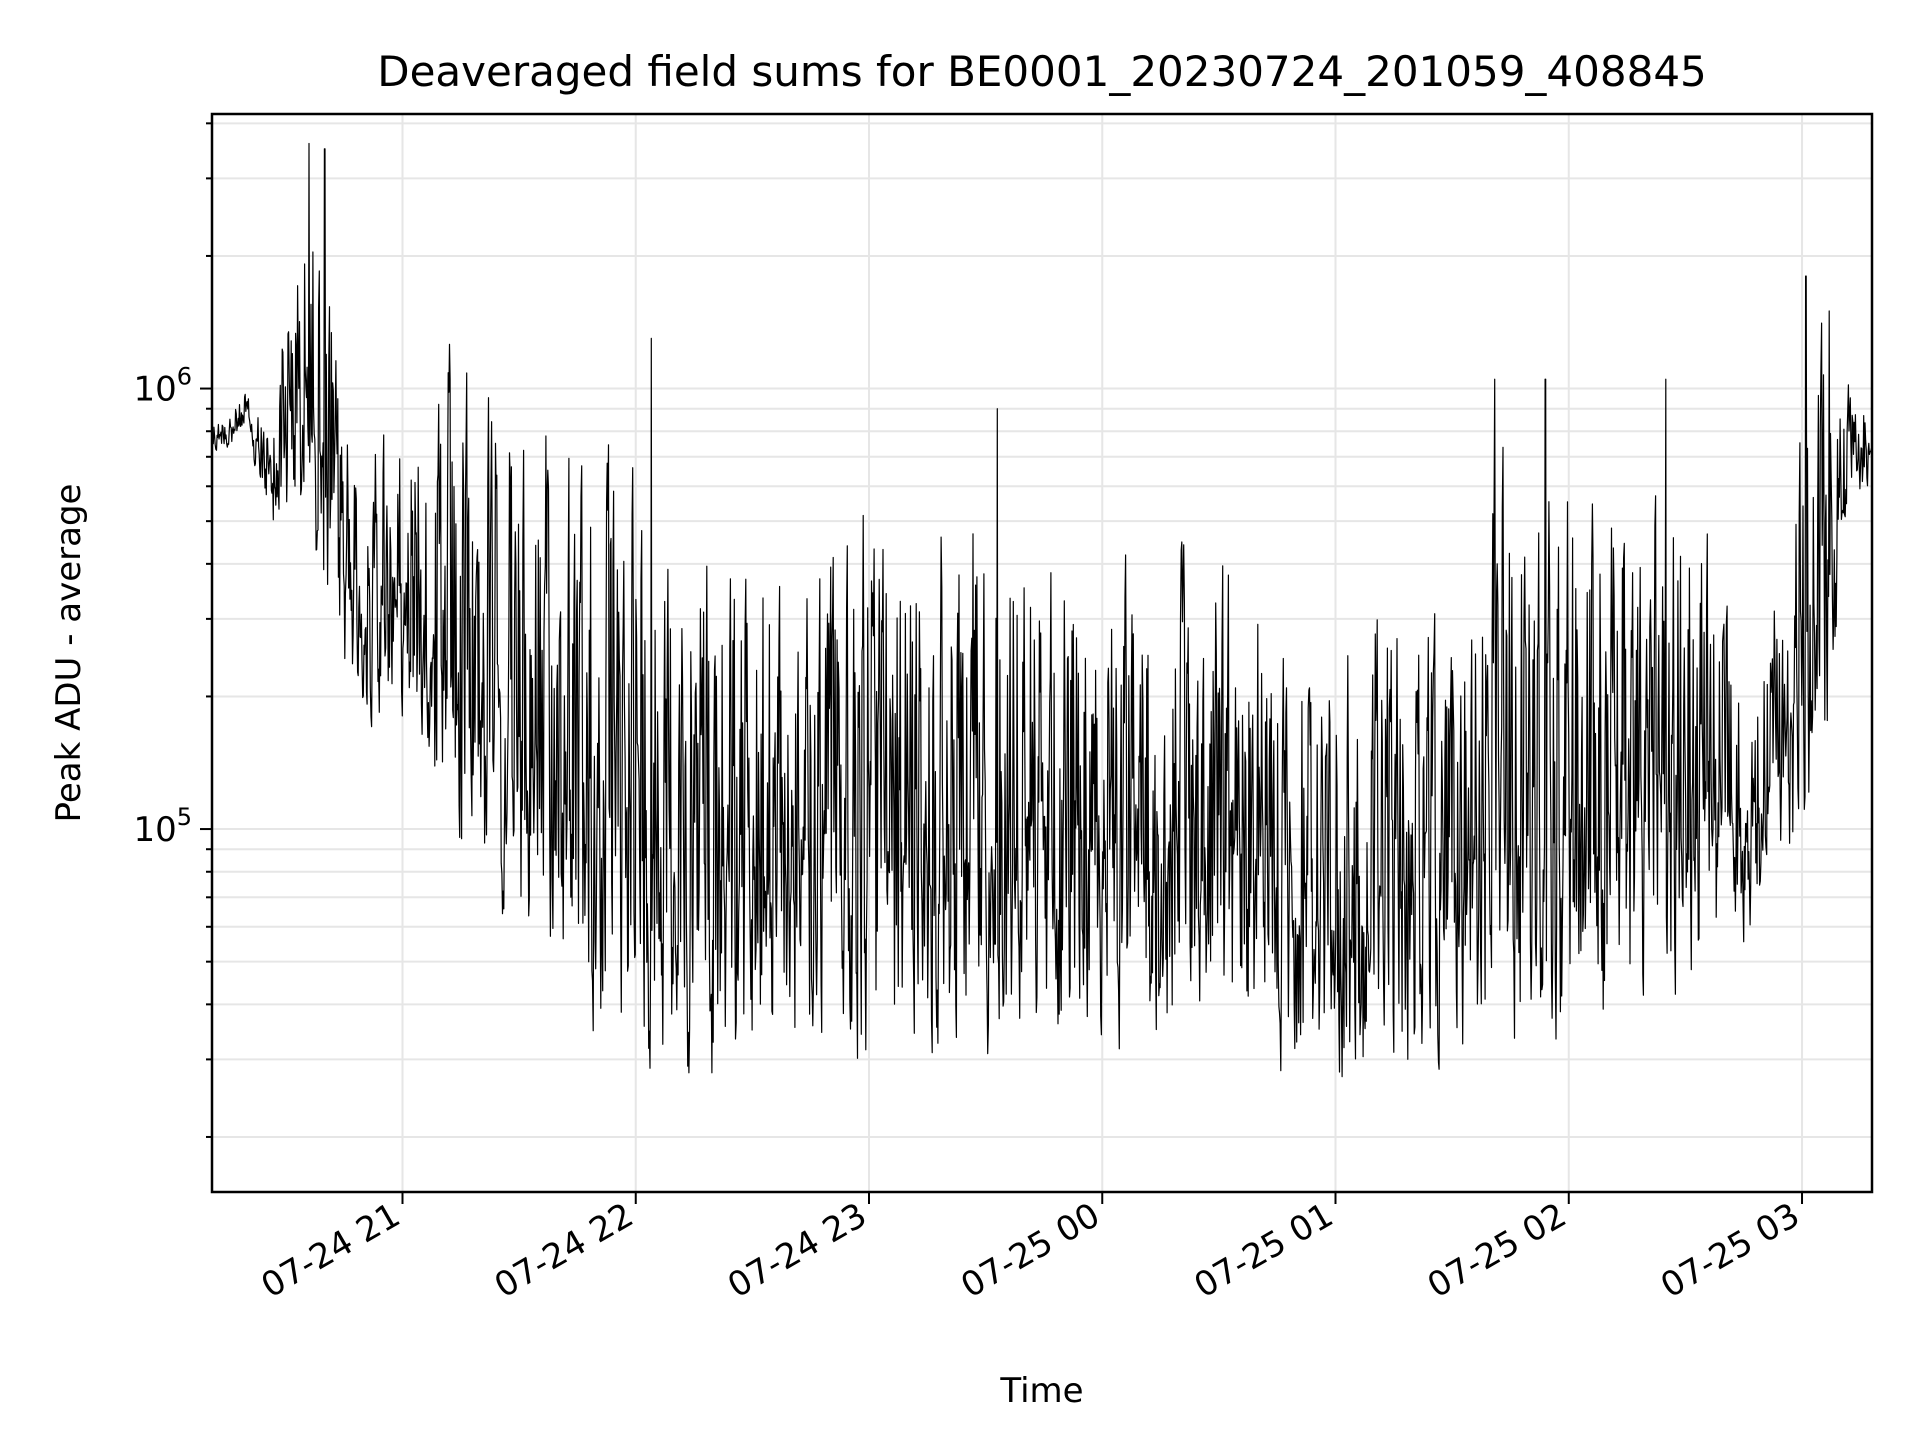  I want to click on y-axis-label: Peak ADU - average, so click(69, 653).